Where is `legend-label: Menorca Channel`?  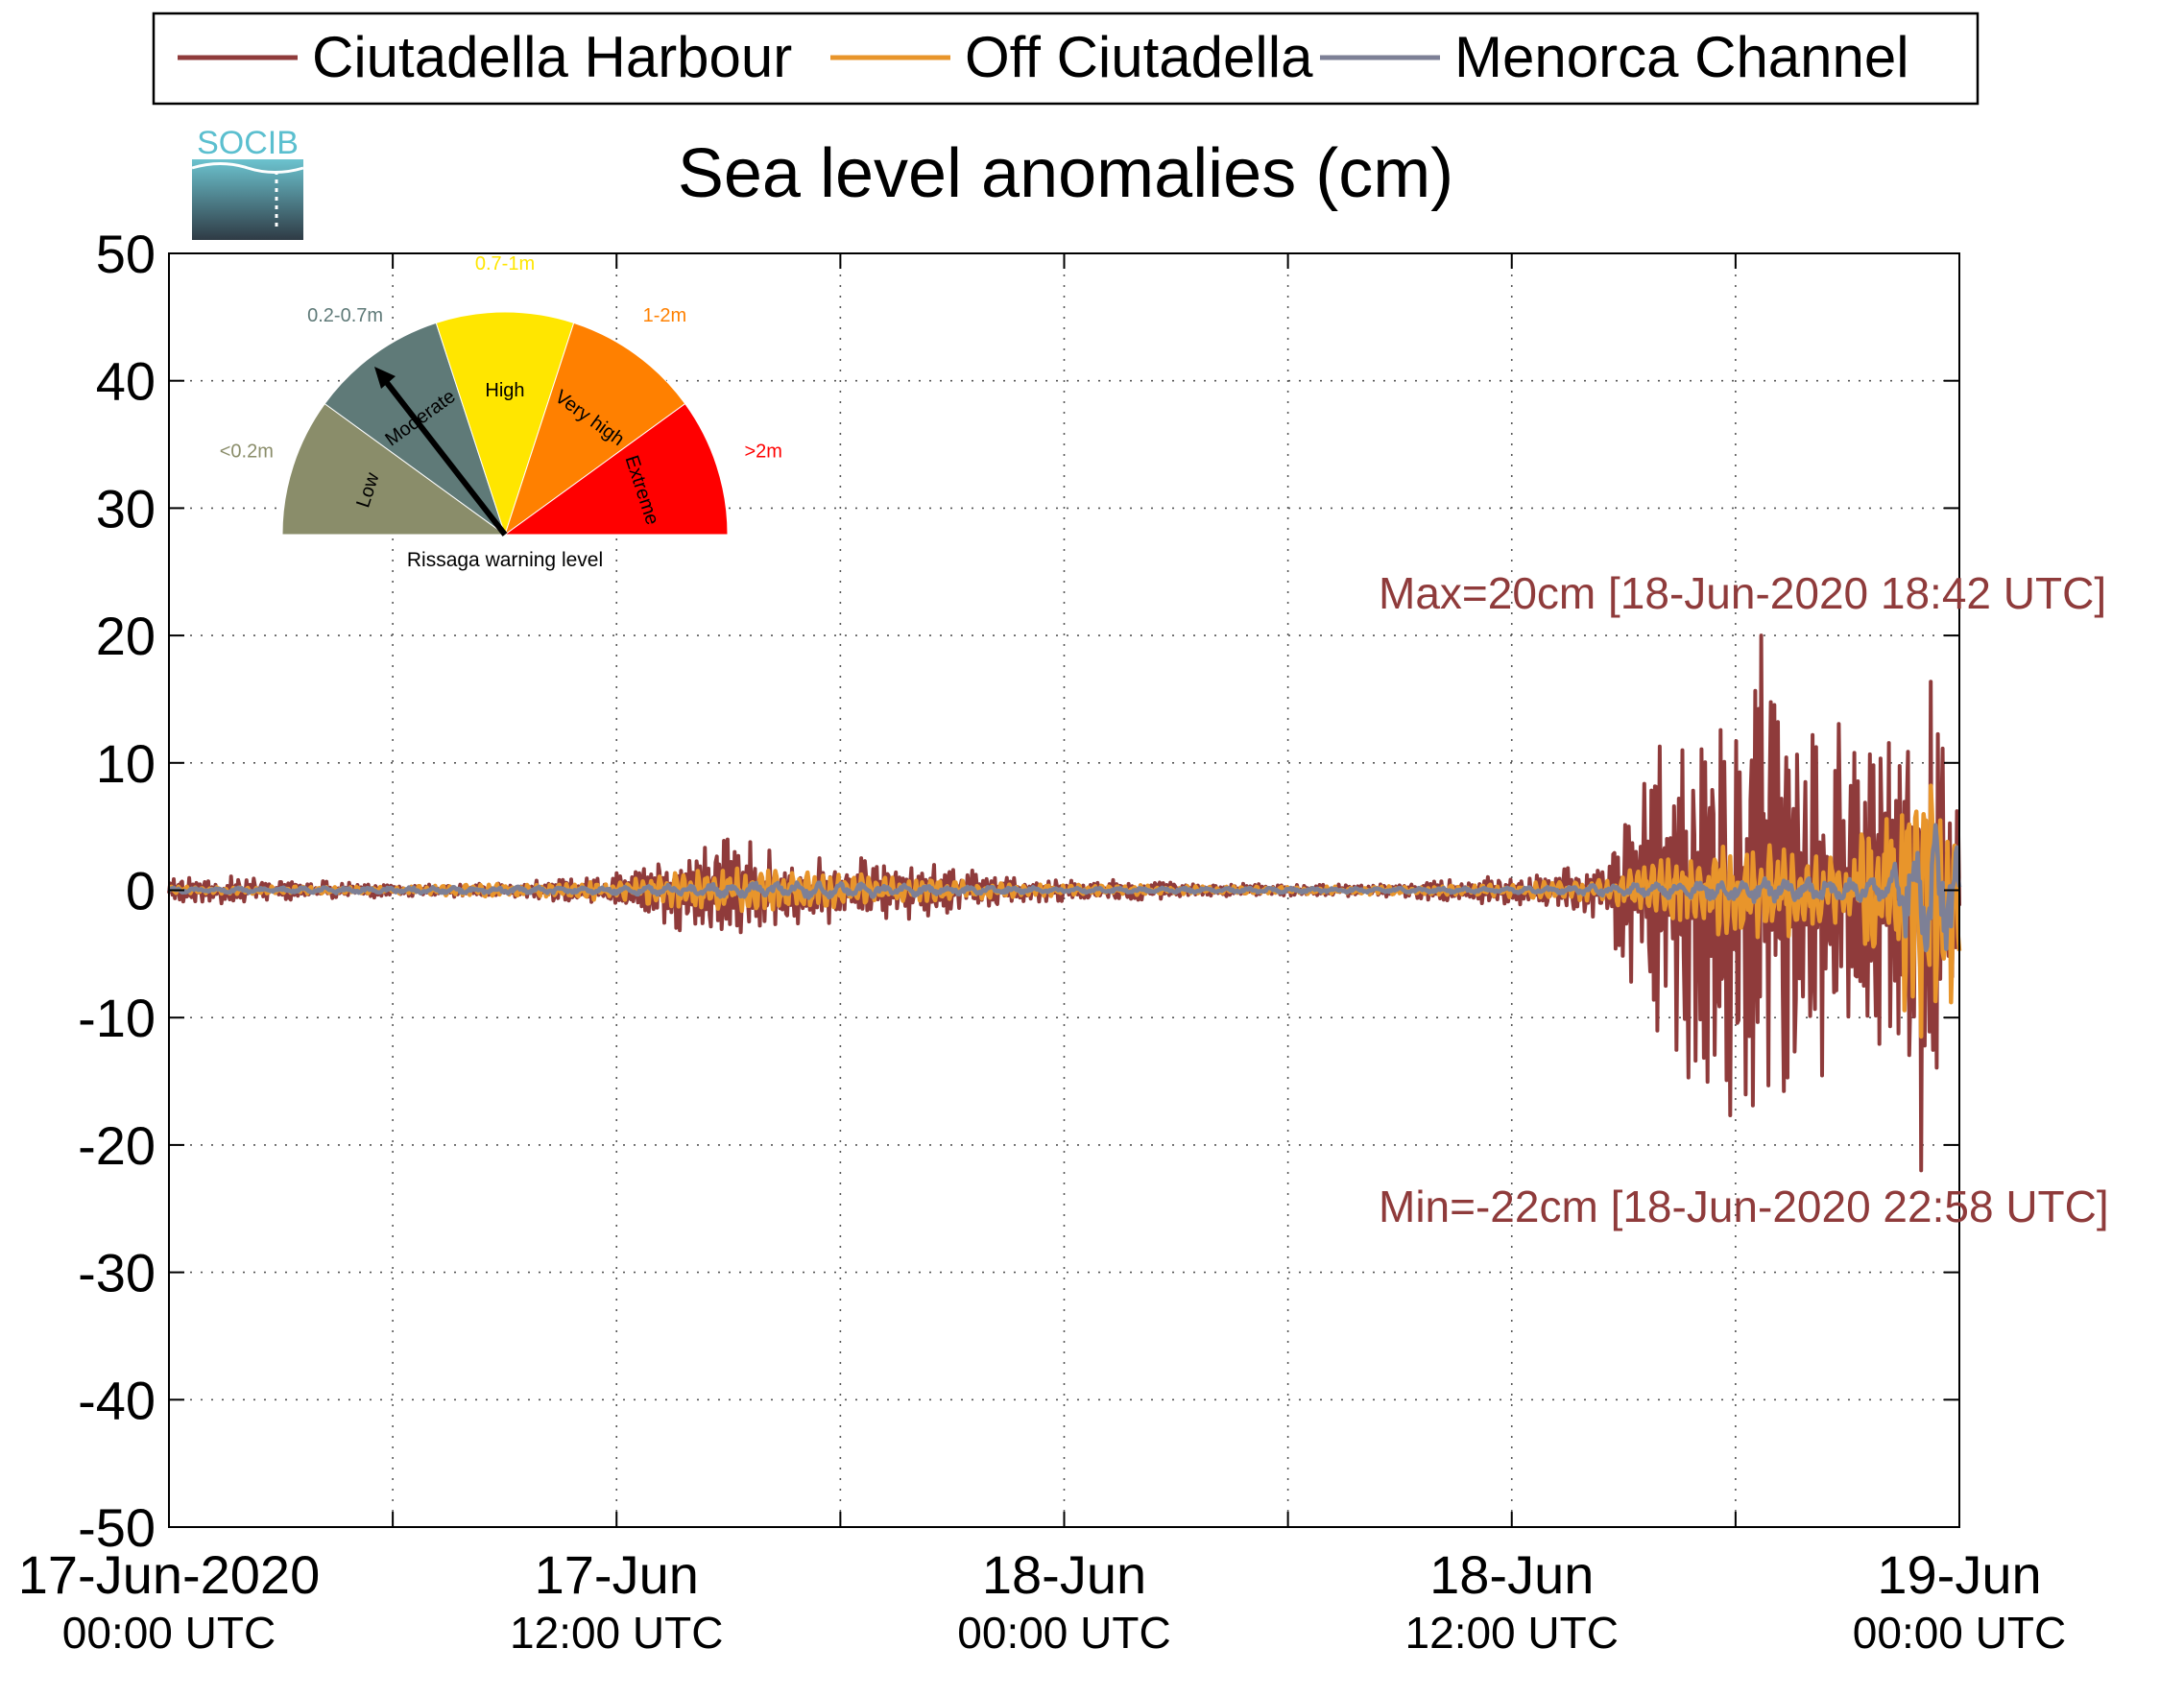 legend-label: Menorca Channel is located at coordinates (1682, 57).